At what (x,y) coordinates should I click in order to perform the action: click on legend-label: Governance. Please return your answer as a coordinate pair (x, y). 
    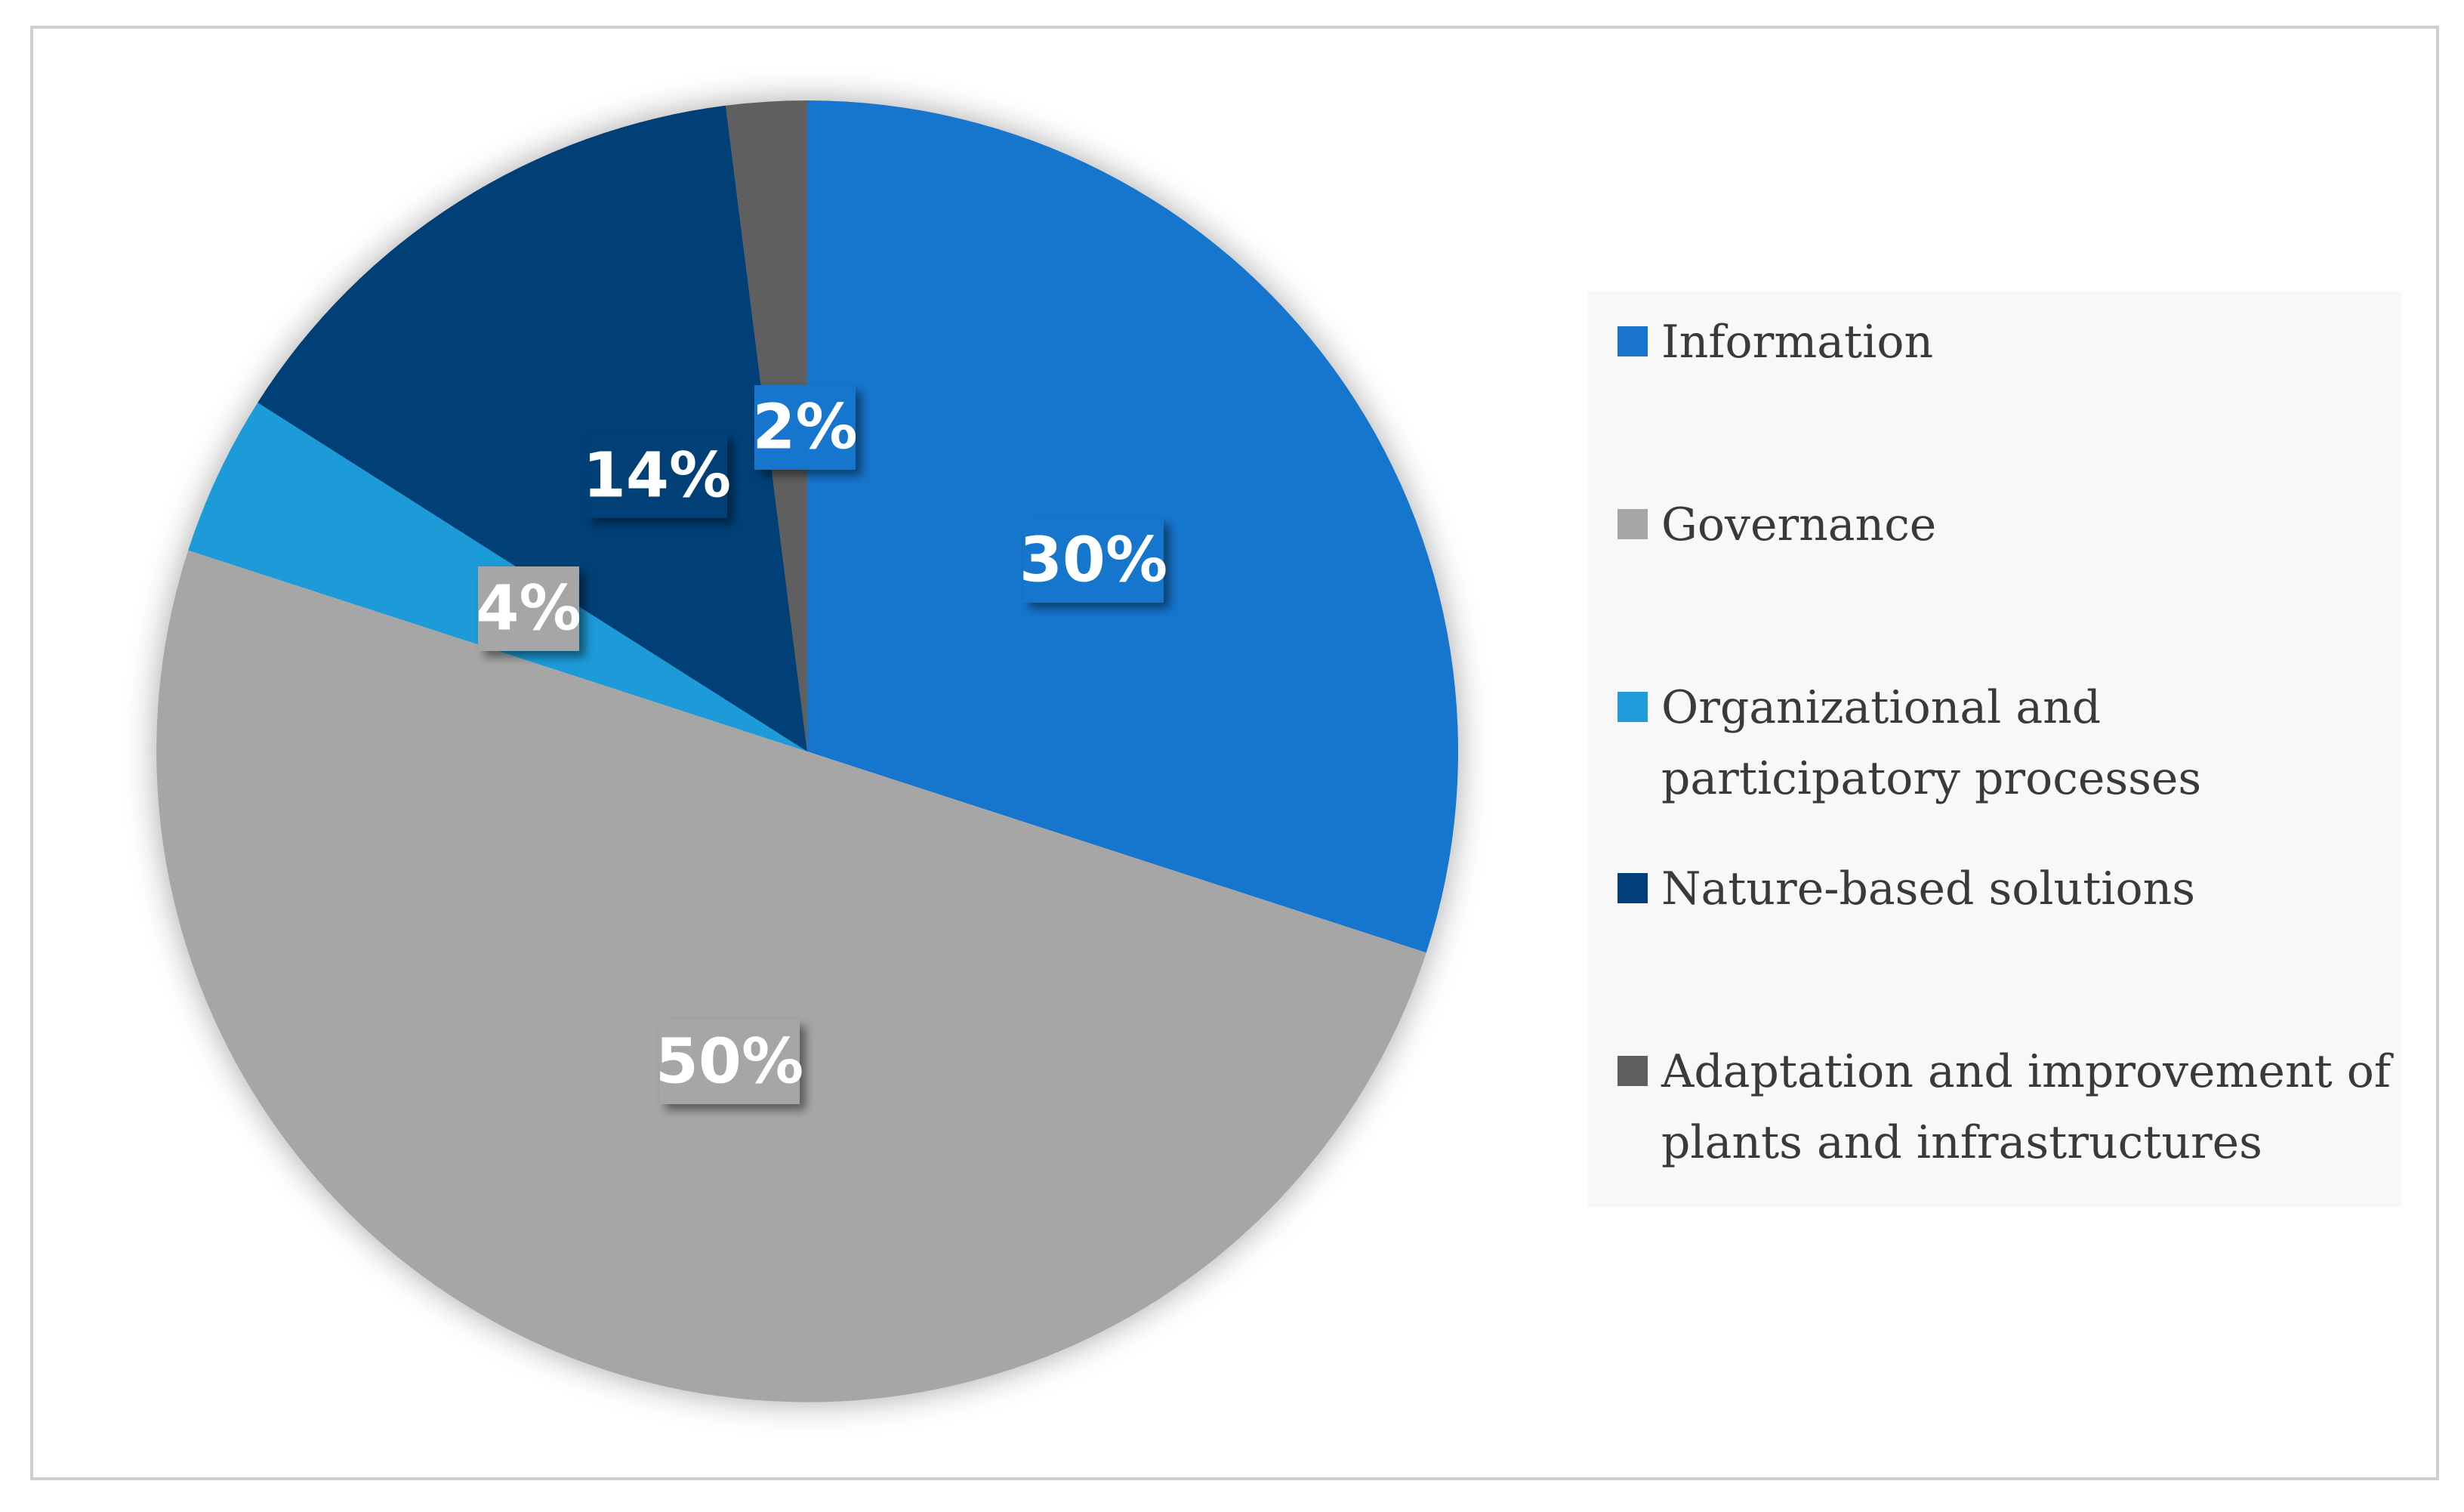
    Looking at the image, I should click on (1799, 524).